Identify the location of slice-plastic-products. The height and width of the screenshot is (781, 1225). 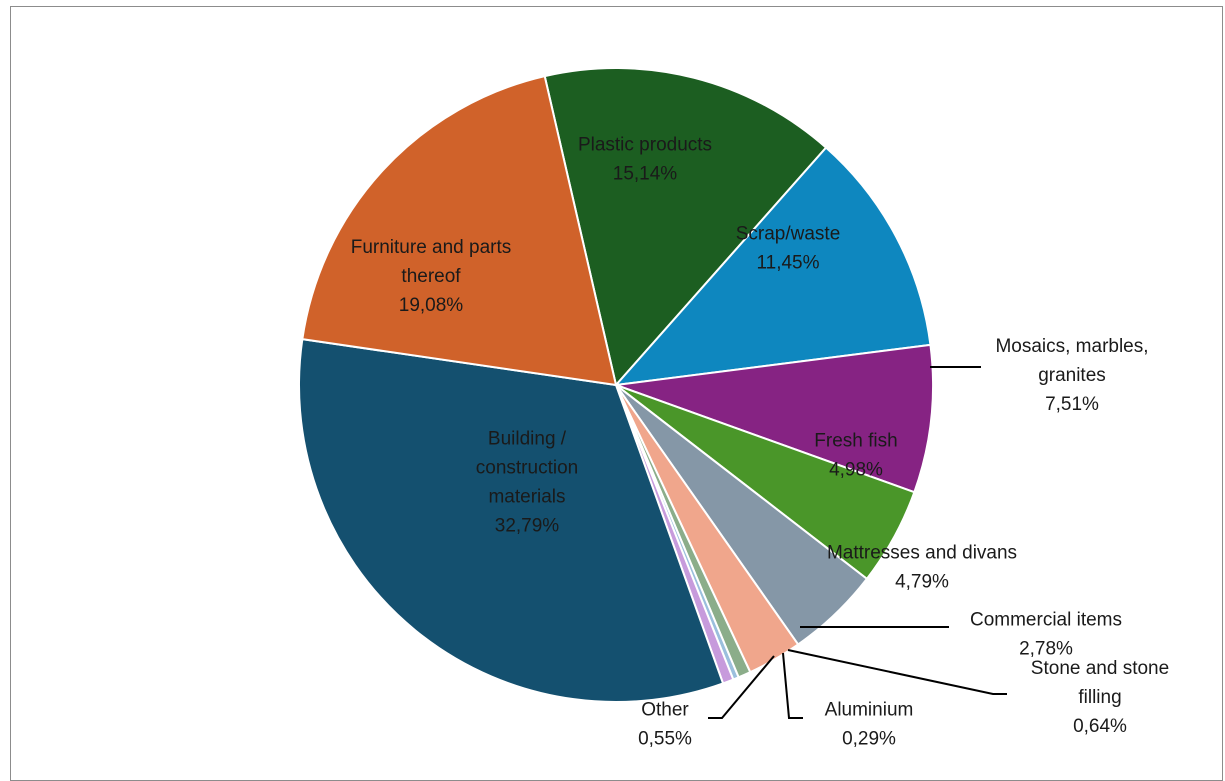
(685, 227).